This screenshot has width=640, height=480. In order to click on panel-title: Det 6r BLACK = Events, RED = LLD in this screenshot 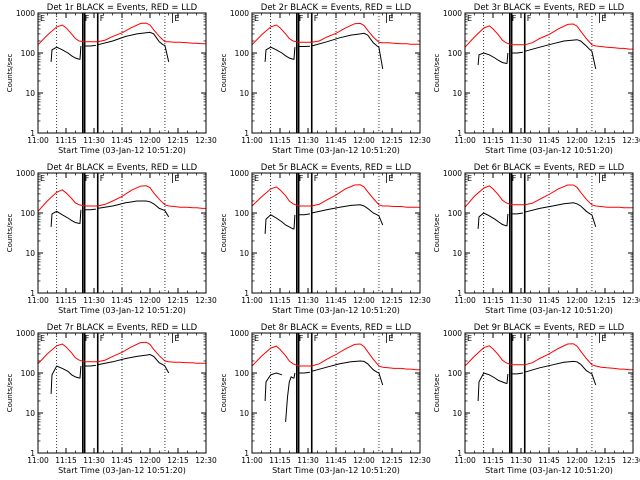, I will do `click(549, 168)`.